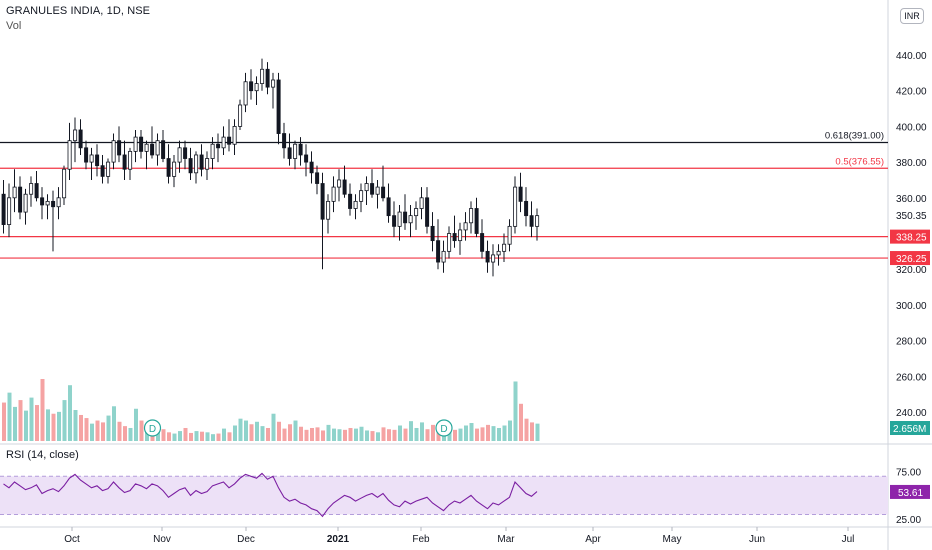  What do you see at coordinates (859, 161) in the screenshot?
I see `fib-level-label: 0.5(376.55)` at bounding box center [859, 161].